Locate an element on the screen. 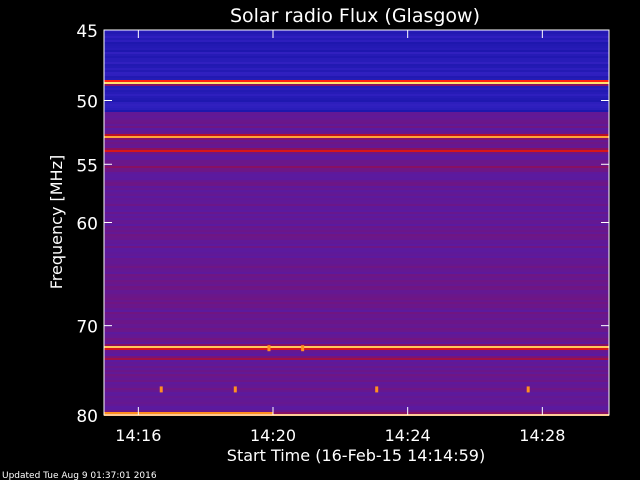  y-axis-label: Frequency [MHz] is located at coordinates (56, 222).